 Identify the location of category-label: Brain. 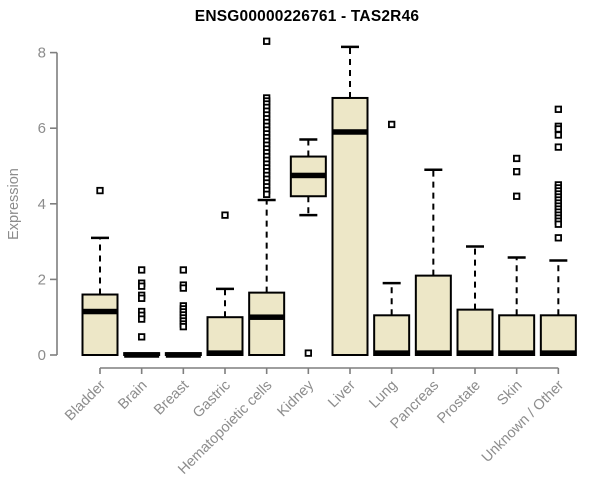
(132, 395).